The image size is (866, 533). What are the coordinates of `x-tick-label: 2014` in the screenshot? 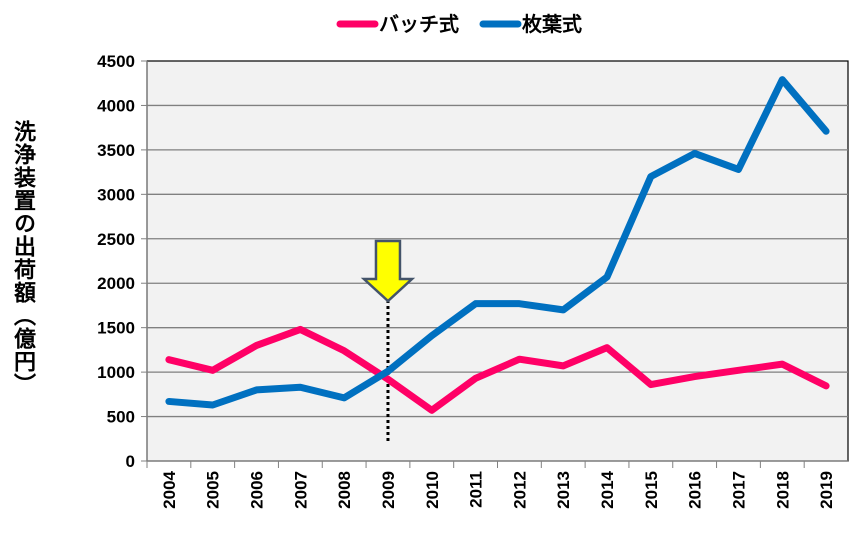 It's located at (607, 489).